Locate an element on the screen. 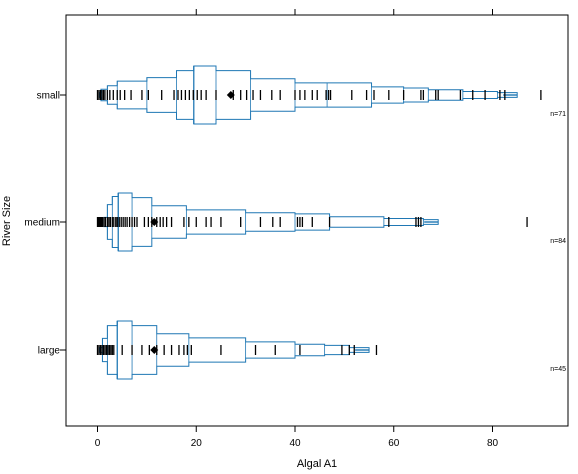  x-tick-label: 60 is located at coordinates (394, 443).